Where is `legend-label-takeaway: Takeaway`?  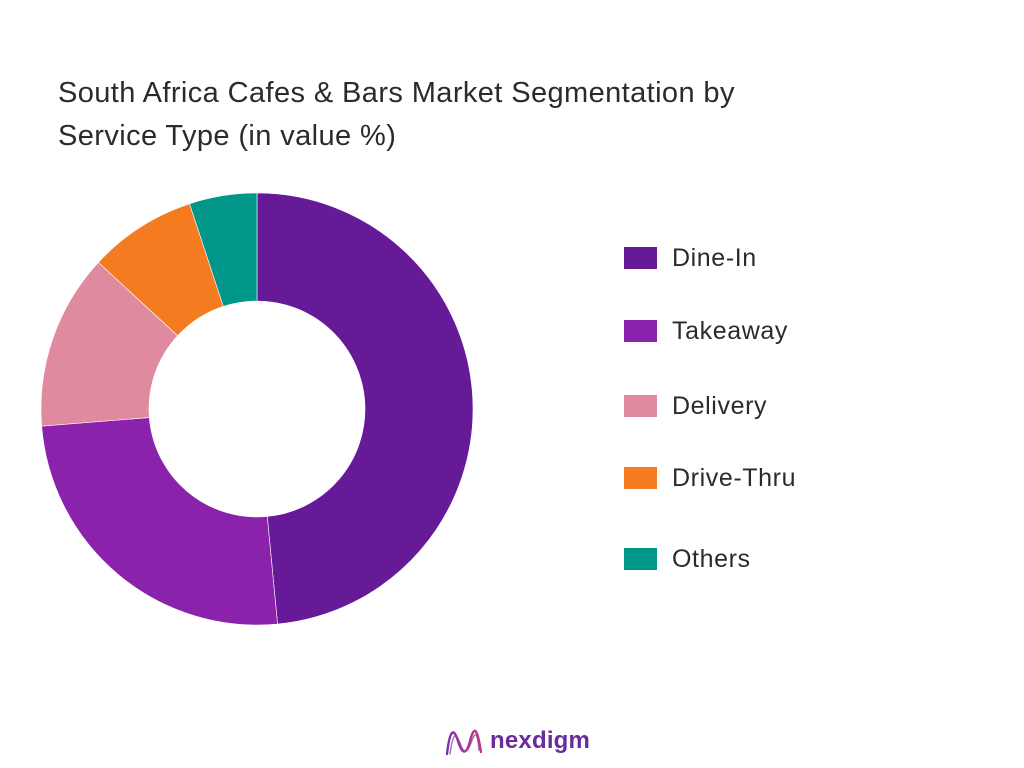 legend-label-takeaway: Takeaway is located at coordinates (730, 330).